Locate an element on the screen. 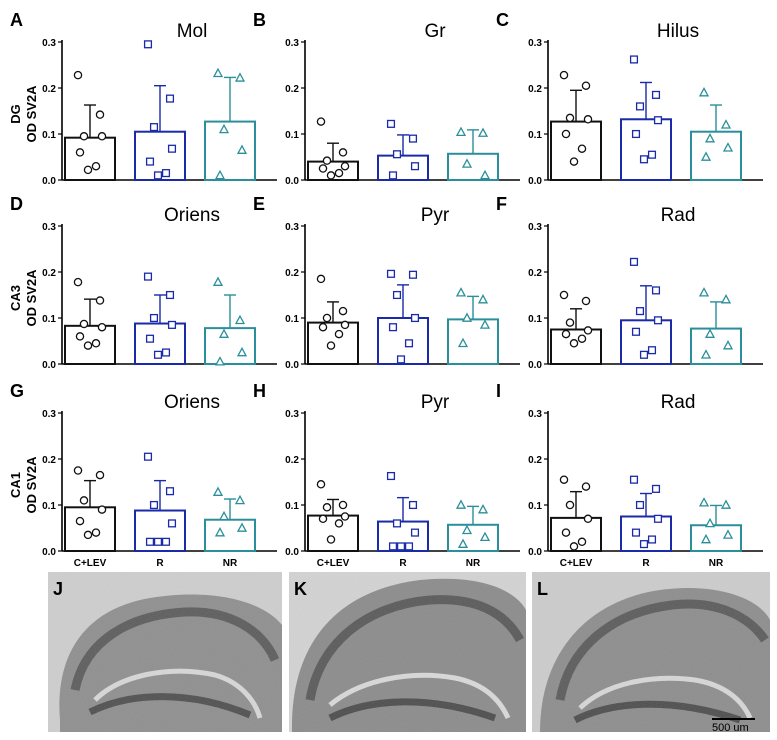 Image resolution: width=777 pixels, height=740 pixels. row-label-ca3-line2: OD SV2A is located at coordinates (31, 298).